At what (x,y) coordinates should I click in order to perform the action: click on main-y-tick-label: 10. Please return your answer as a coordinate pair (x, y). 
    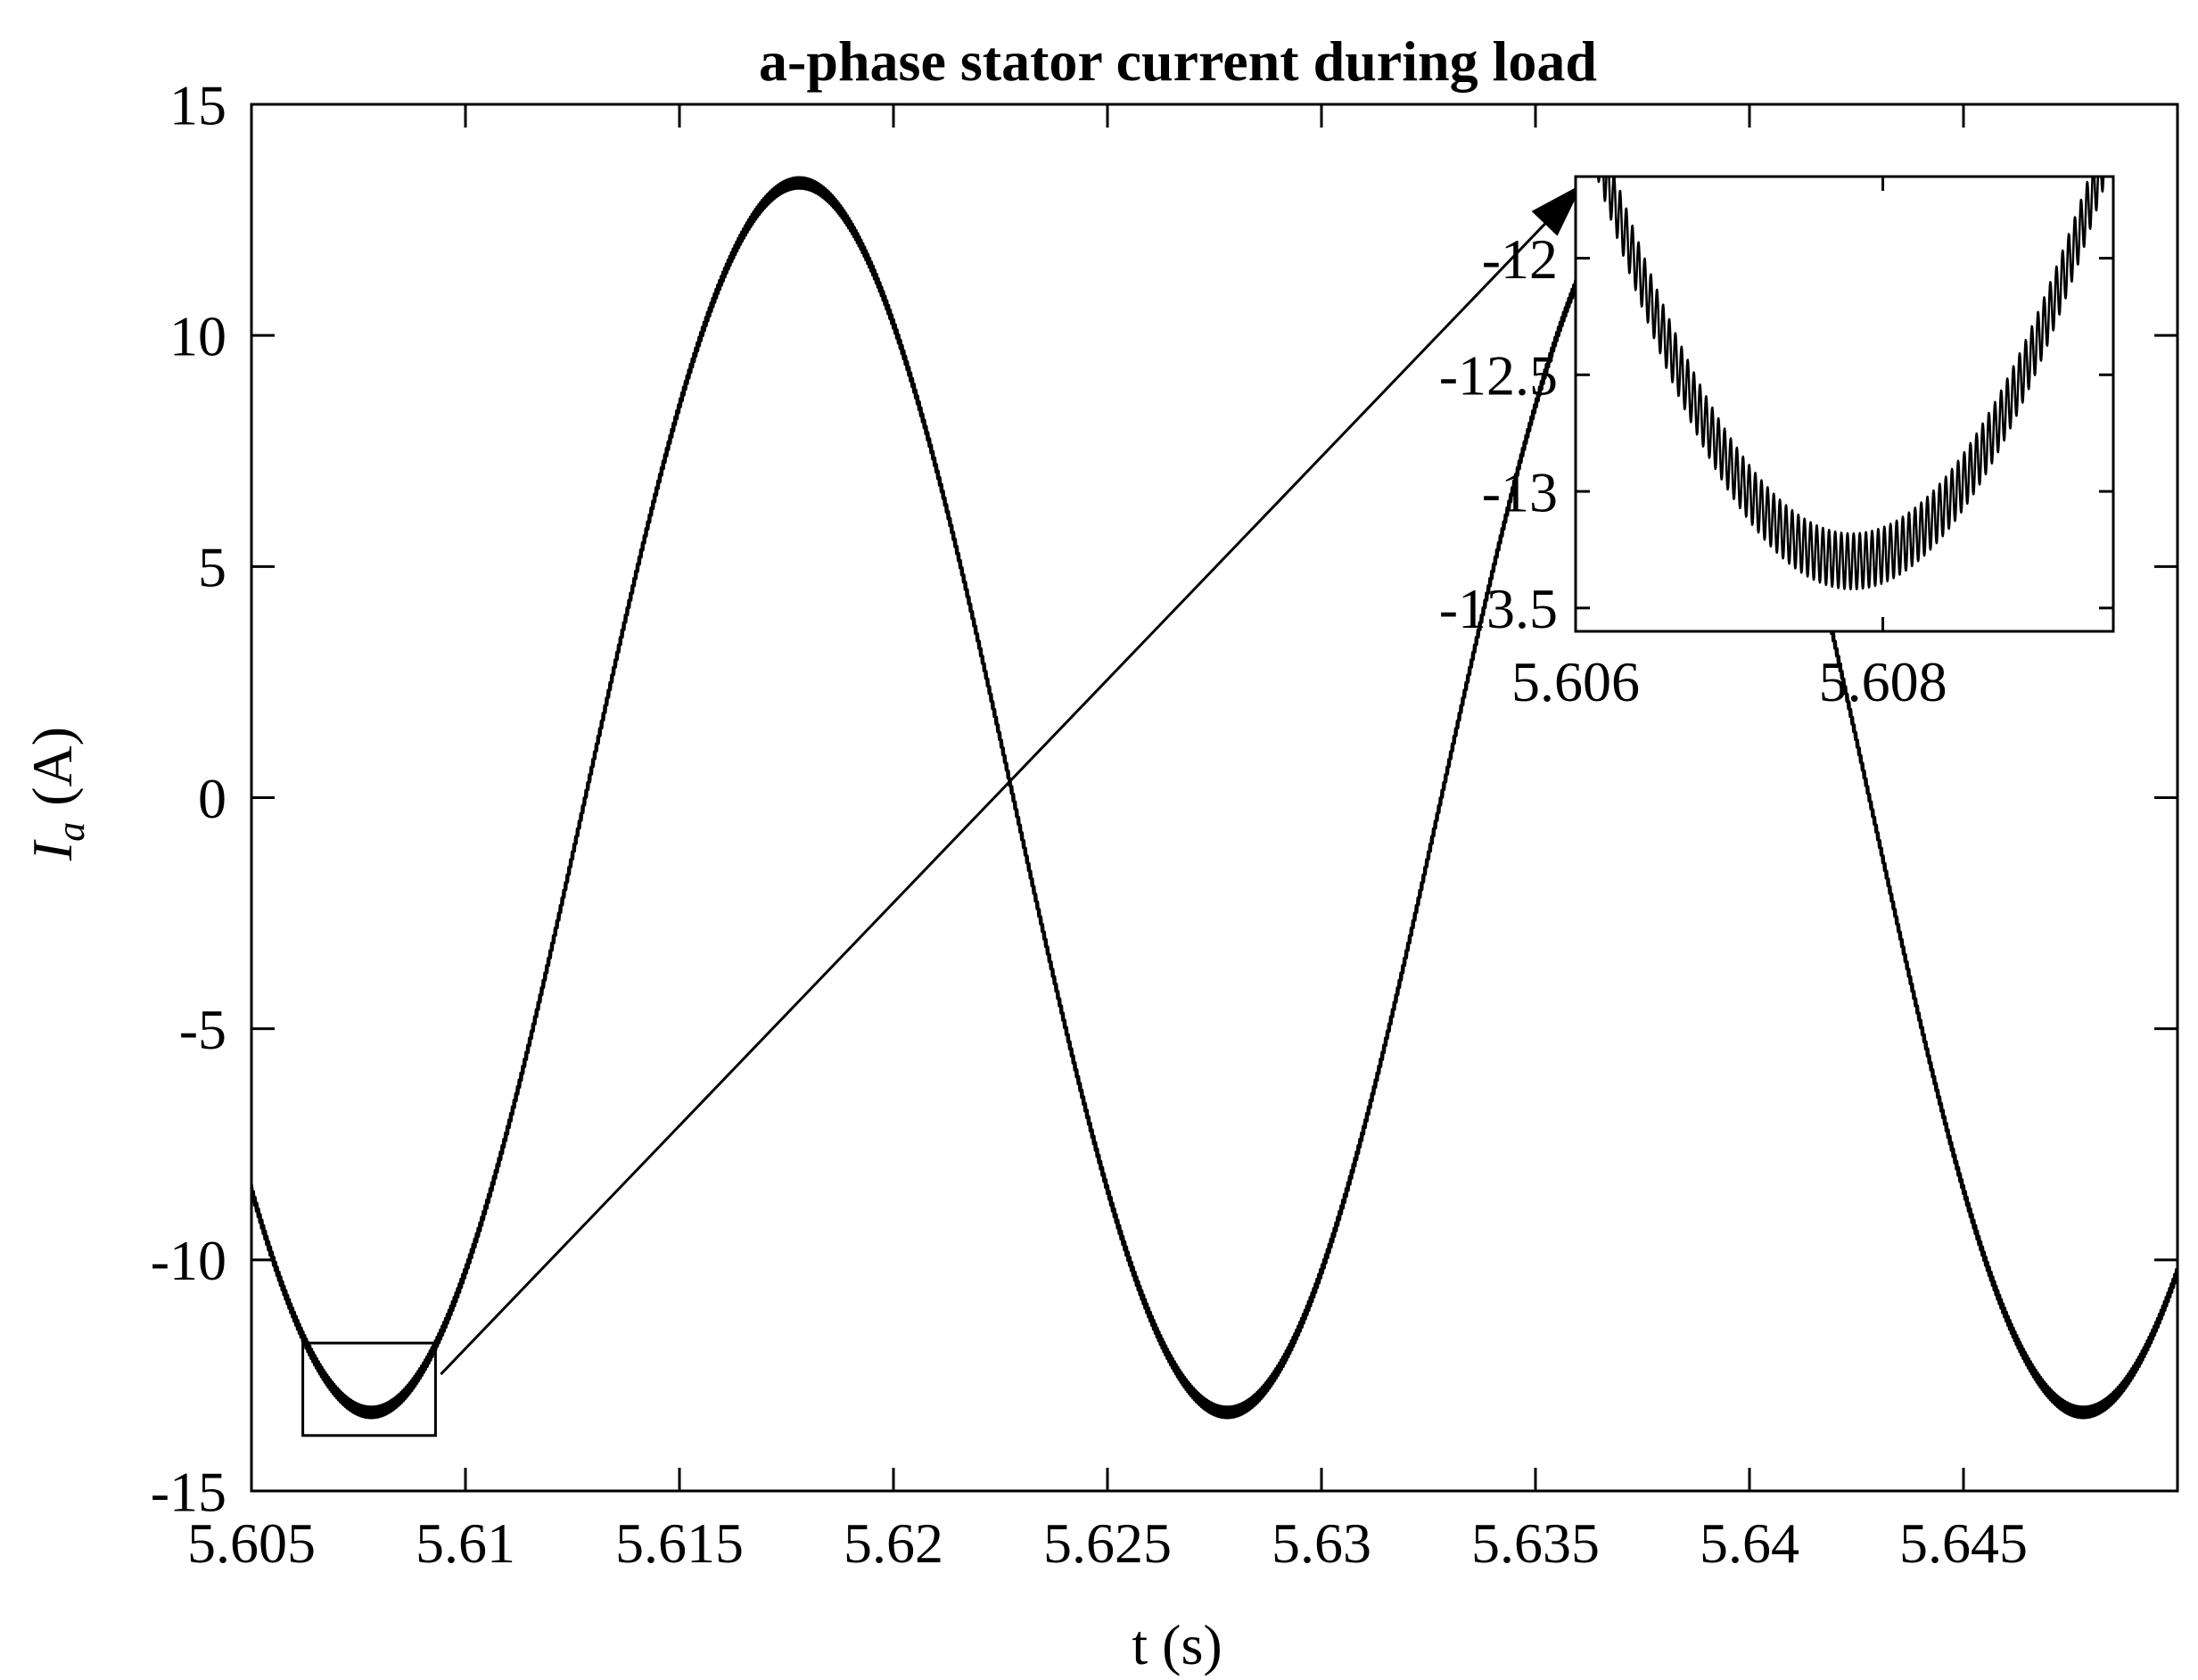
    Looking at the image, I should click on (197, 336).